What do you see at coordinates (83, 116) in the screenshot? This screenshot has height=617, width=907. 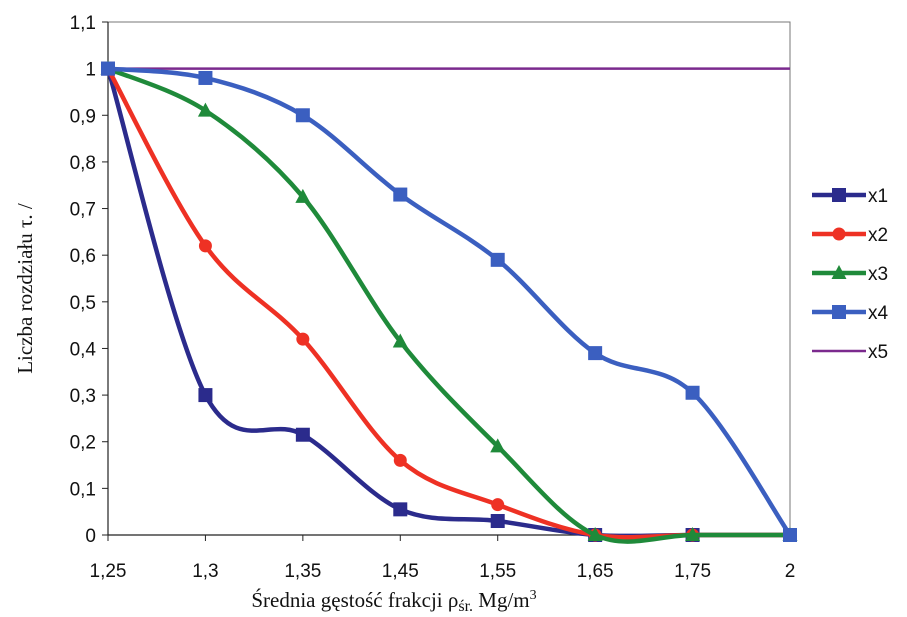 I see `y-tick-label: 0,9` at bounding box center [83, 116].